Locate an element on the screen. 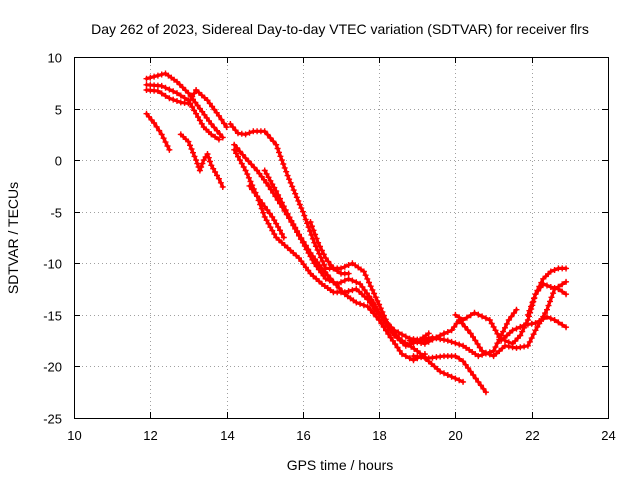 The width and height of the screenshot is (640, 480). series-track-e is located at coordinates (201, 160).